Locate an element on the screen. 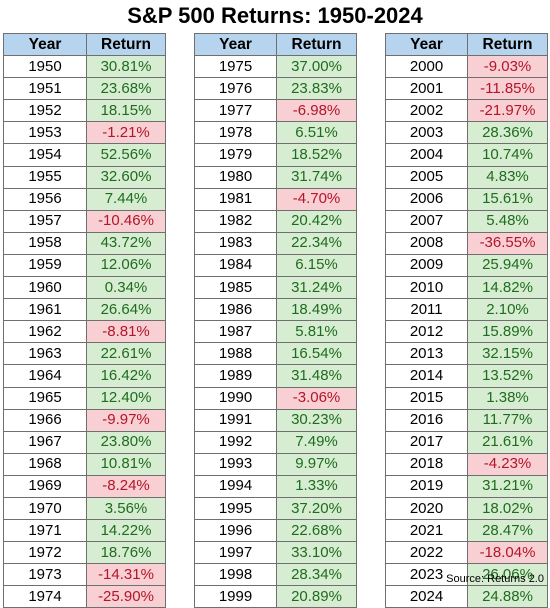  table-row: 1950 30.81% is located at coordinates (84, 67).